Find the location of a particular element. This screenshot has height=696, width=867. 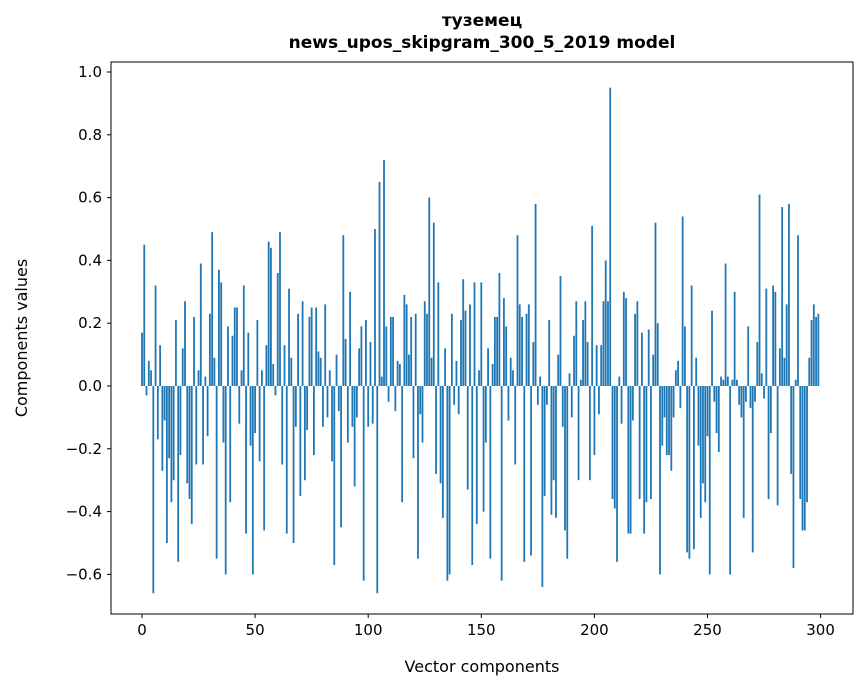

x-axis-label: Vector components is located at coordinates (482, 666).